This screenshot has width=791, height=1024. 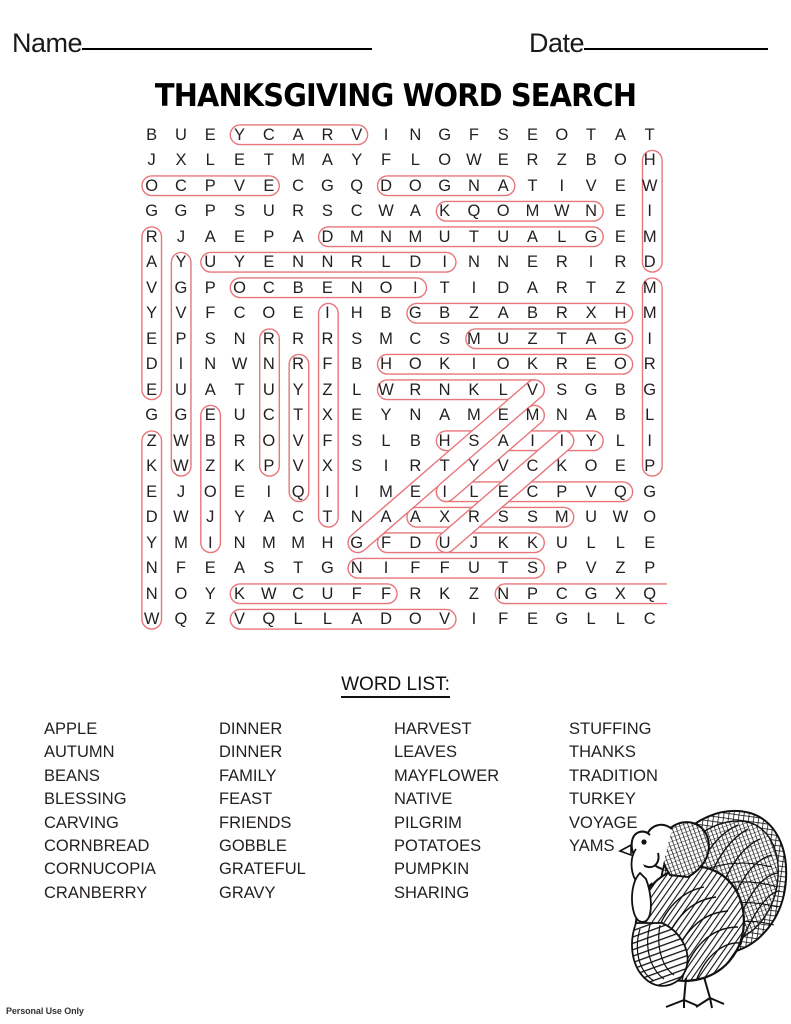 What do you see at coordinates (602, 752) in the screenshot?
I see `word-list-item: THANKS` at bounding box center [602, 752].